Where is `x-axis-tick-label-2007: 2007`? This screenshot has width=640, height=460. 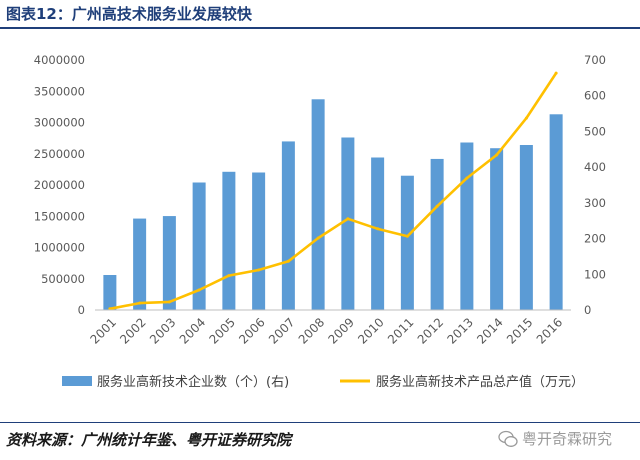
x-axis-tick-label-2007: 2007 is located at coordinates (281, 330).